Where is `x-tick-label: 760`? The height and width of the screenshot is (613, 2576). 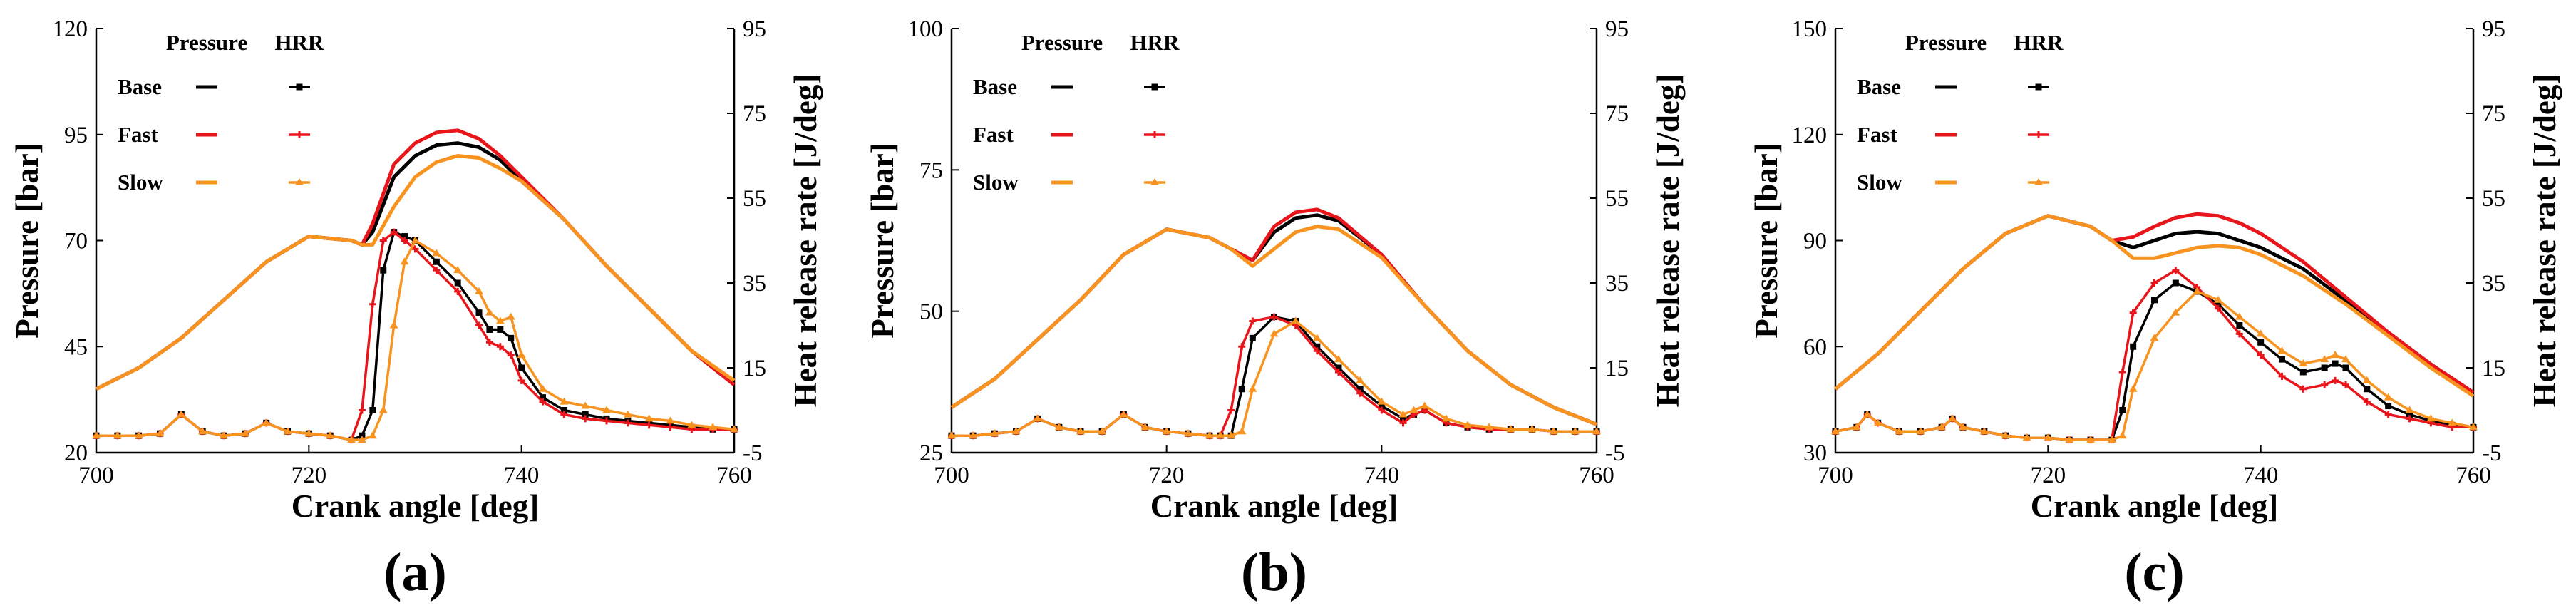 x-tick-label: 760 is located at coordinates (1596, 475).